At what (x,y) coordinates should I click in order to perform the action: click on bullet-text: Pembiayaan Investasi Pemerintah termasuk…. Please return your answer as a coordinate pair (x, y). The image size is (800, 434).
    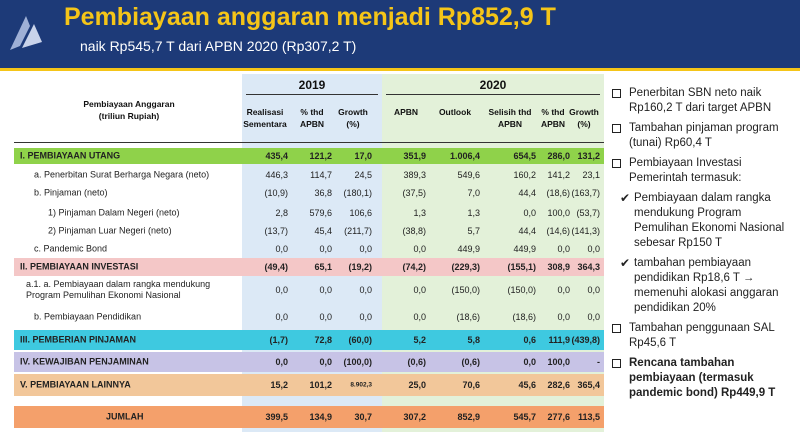
    Looking at the image, I should click on (685, 170).